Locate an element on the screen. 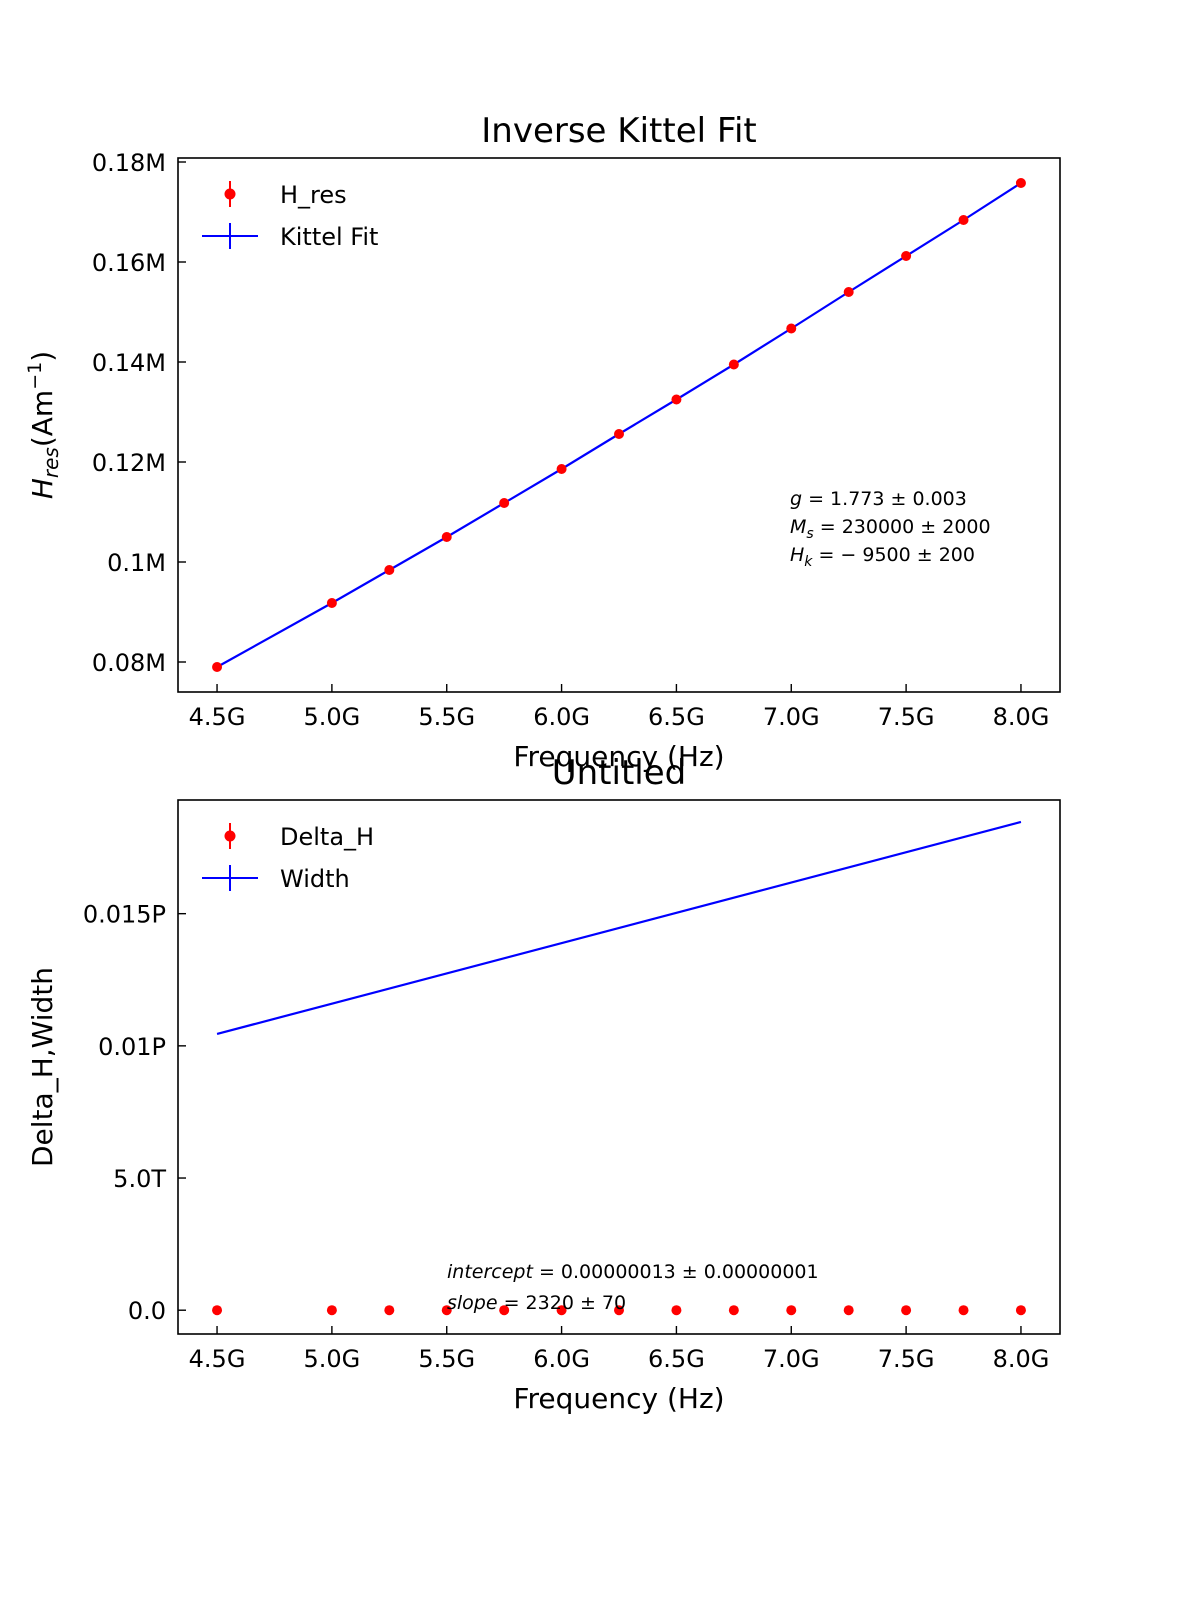 The width and height of the screenshot is (1200, 1600). chart-title: Untitled is located at coordinates (619, 773).